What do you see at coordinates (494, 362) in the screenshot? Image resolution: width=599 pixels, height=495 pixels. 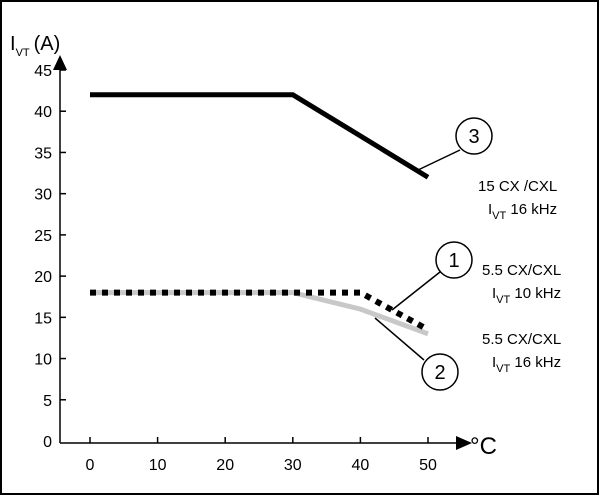 I see `series-label-main-2: I` at bounding box center [494, 362].